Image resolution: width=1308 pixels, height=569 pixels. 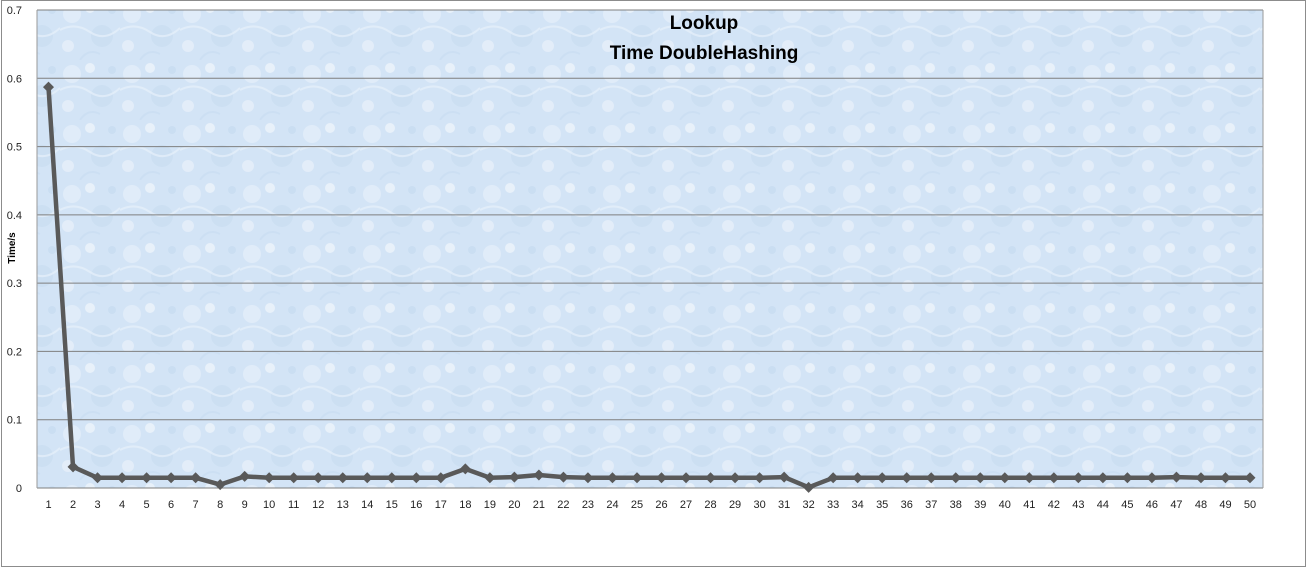 I want to click on x-tick-label: 48, so click(x=1201, y=505).